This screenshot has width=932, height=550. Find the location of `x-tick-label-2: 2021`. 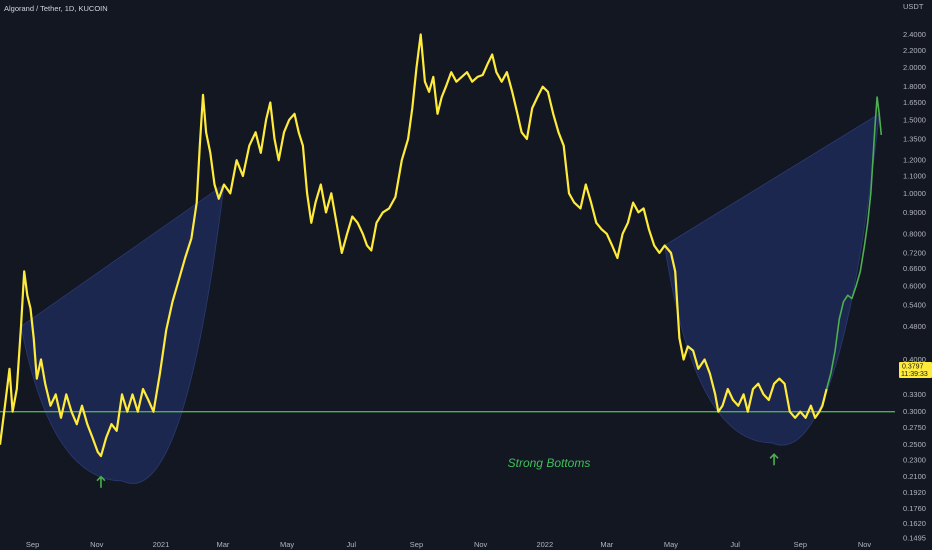

x-tick-label-2: 2021 is located at coordinates (161, 544).